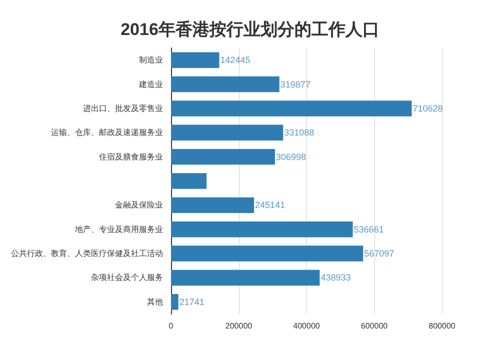 The width and height of the screenshot is (500, 362). What do you see at coordinates (107, 133) in the screenshot?
I see `y-tick-label: 运输、仓库、邮政及速递服务业` at bounding box center [107, 133].